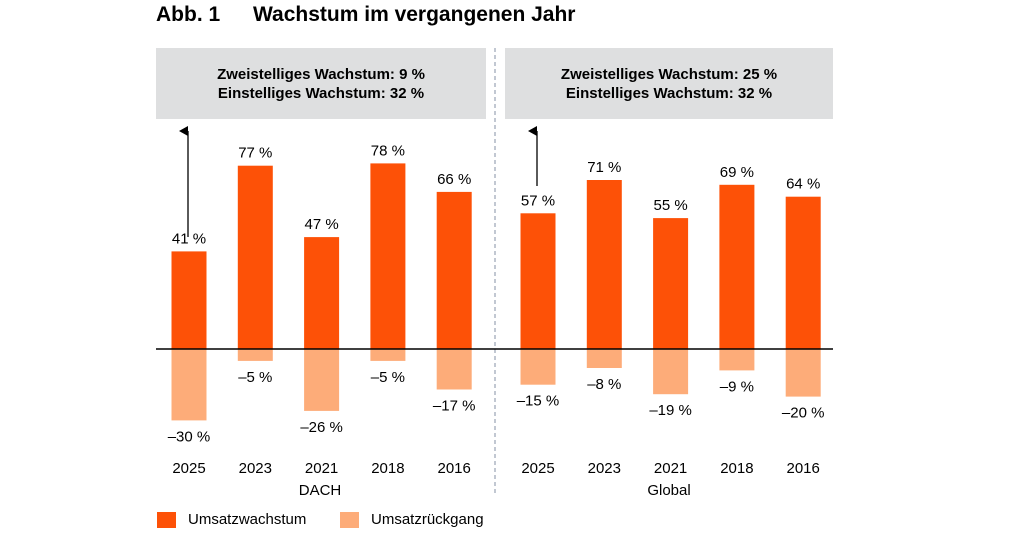 This screenshot has width=1024, height=546. What do you see at coordinates (737, 172) in the screenshot?
I see `growth-label-global-2018: 69 %` at bounding box center [737, 172].